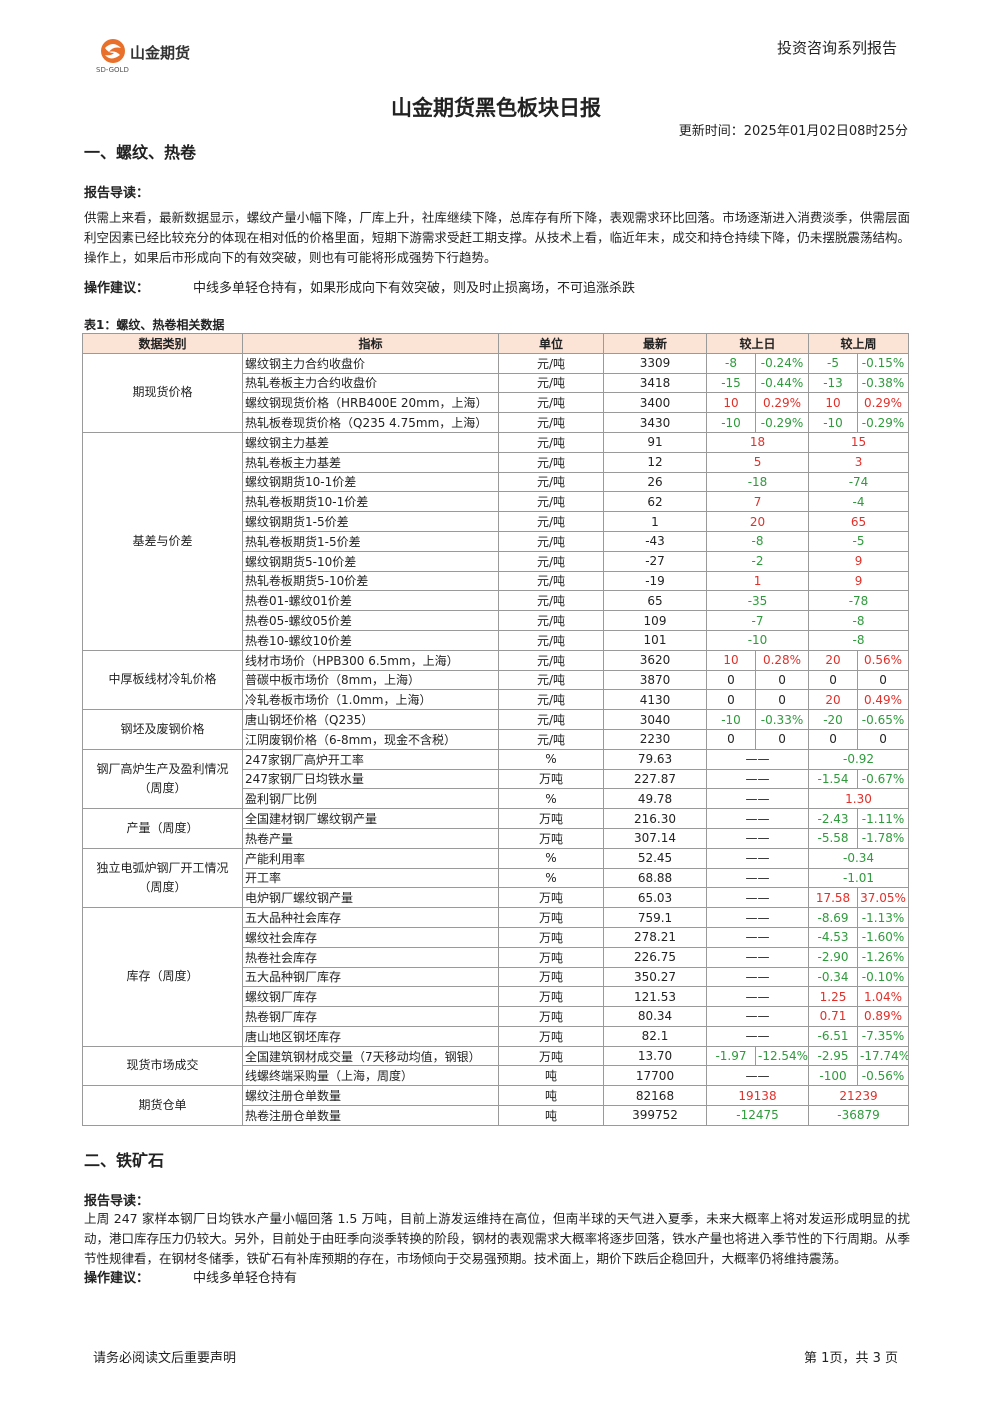 The width and height of the screenshot is (992, 1403). What do you see at coordinates (655, 739) in the screenshot?
I see `latest-cell: 2230` at bounding box center [655, 739].